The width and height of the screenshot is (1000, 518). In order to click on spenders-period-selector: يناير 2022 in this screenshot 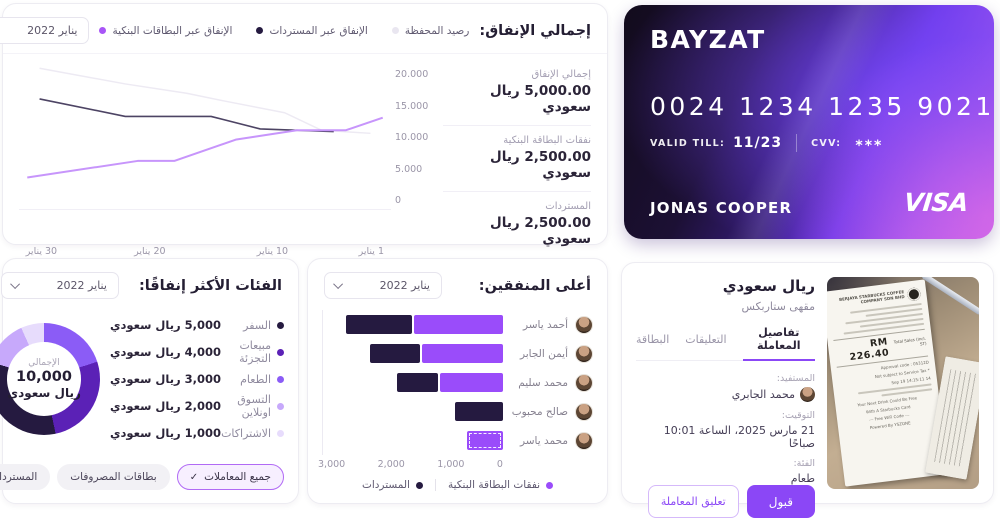, I will do `click(384, 285)`.